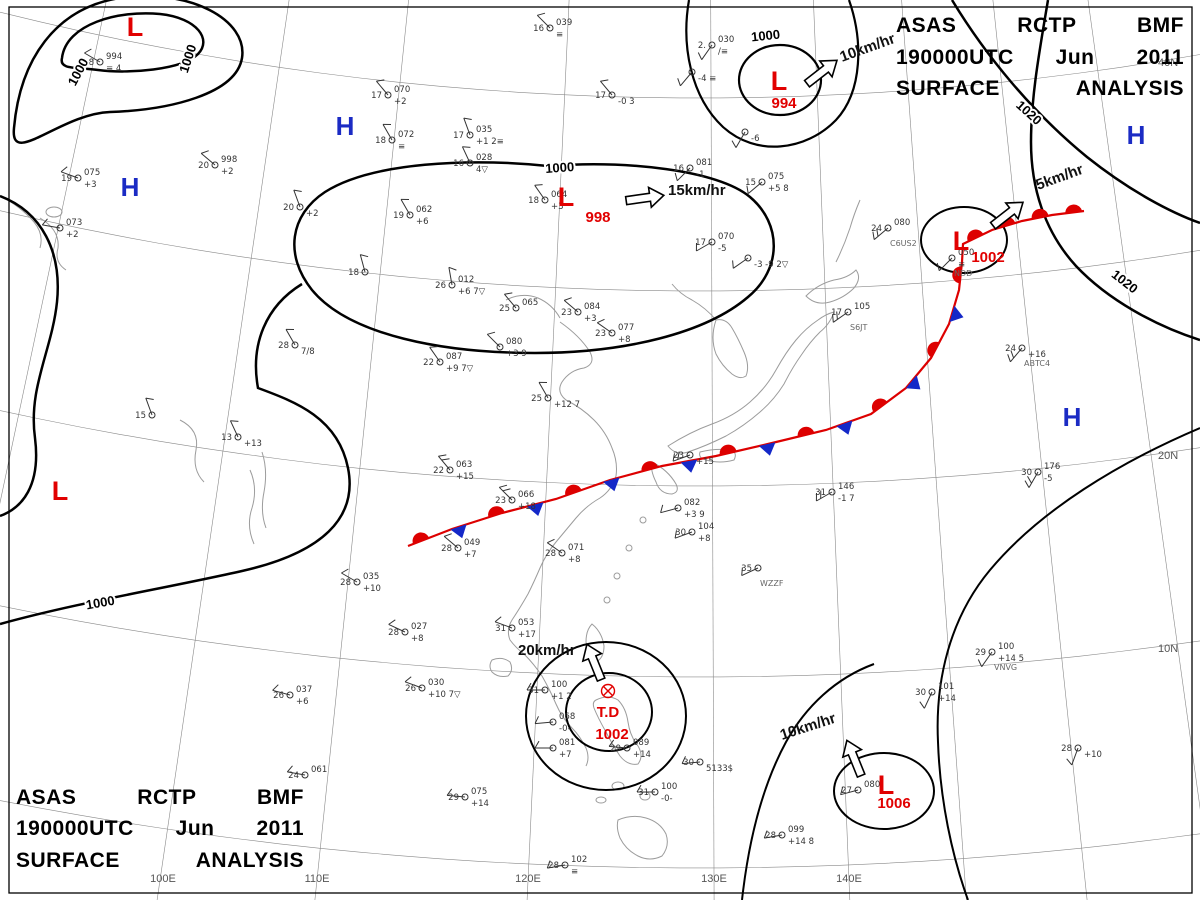 This screenshot has width=1200, height=900. I want to click on station-plot: 28 099 +14 8, so click(788, 836).